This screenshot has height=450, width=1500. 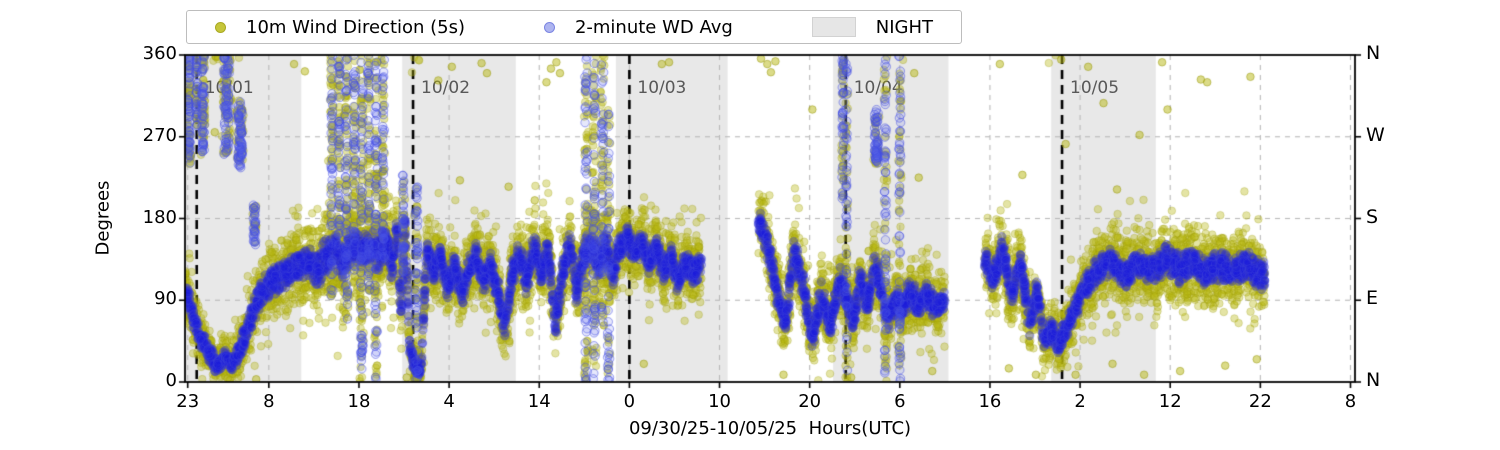 I want to click on wind-direction-marker-icon, so click(x=220, y=27).